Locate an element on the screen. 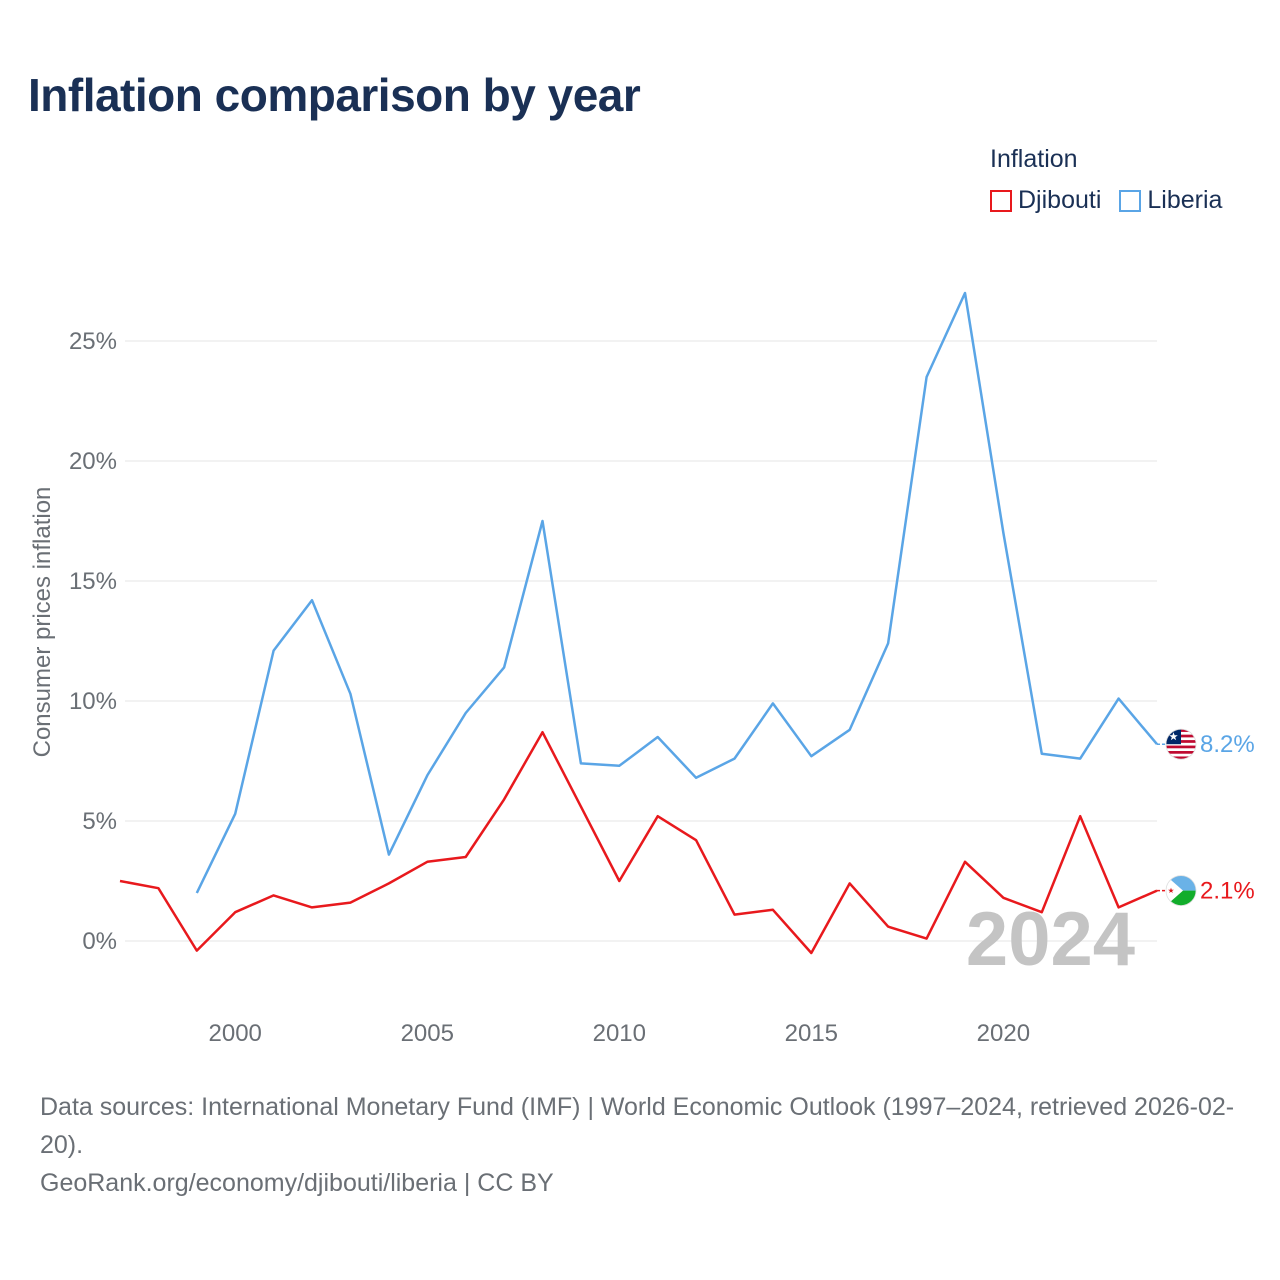 The width and height of the screenshot is (1280, 1280). x-axis-ticks: 2000 2005 2010 2015 2020 is located at coordinates (620, 1033).